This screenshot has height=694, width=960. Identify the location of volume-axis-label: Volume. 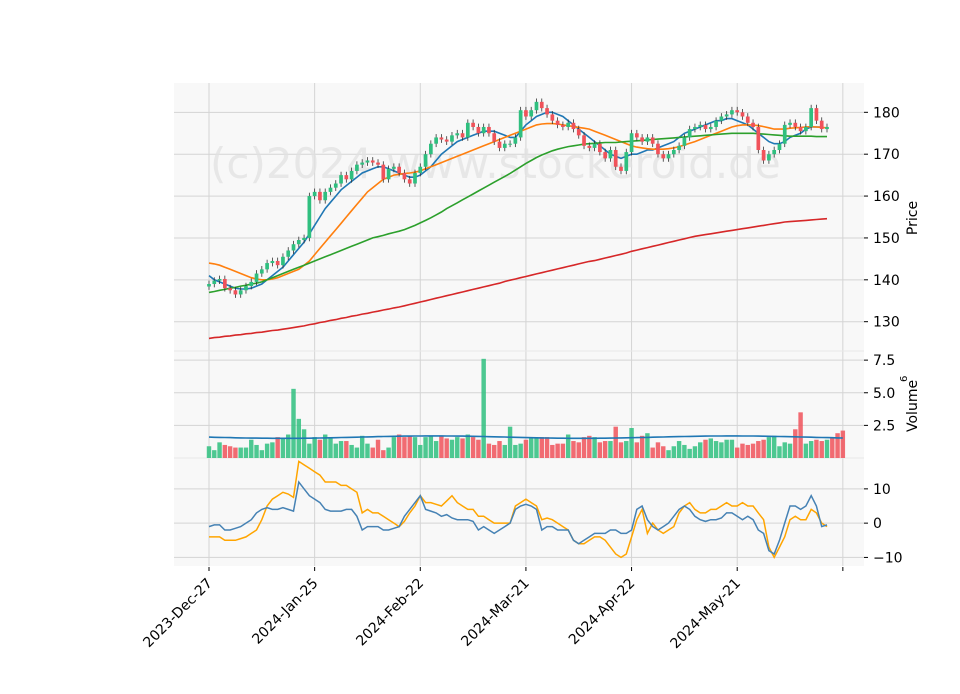
(913, 406).